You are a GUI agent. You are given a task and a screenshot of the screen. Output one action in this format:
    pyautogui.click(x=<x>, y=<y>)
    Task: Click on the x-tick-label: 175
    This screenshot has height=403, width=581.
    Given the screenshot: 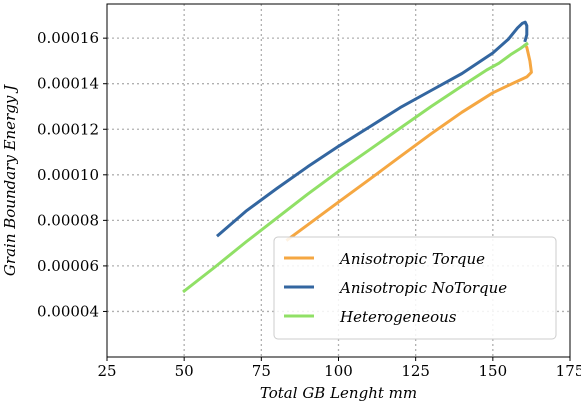 What is the action you would take?
    pyautogui.click(x=568, y=371)
    